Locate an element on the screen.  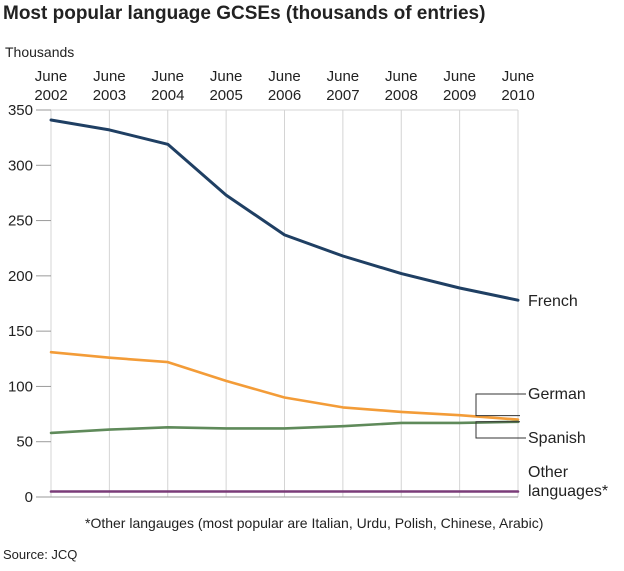
y-tick-label: 0 is located at coordinates (29, 497).